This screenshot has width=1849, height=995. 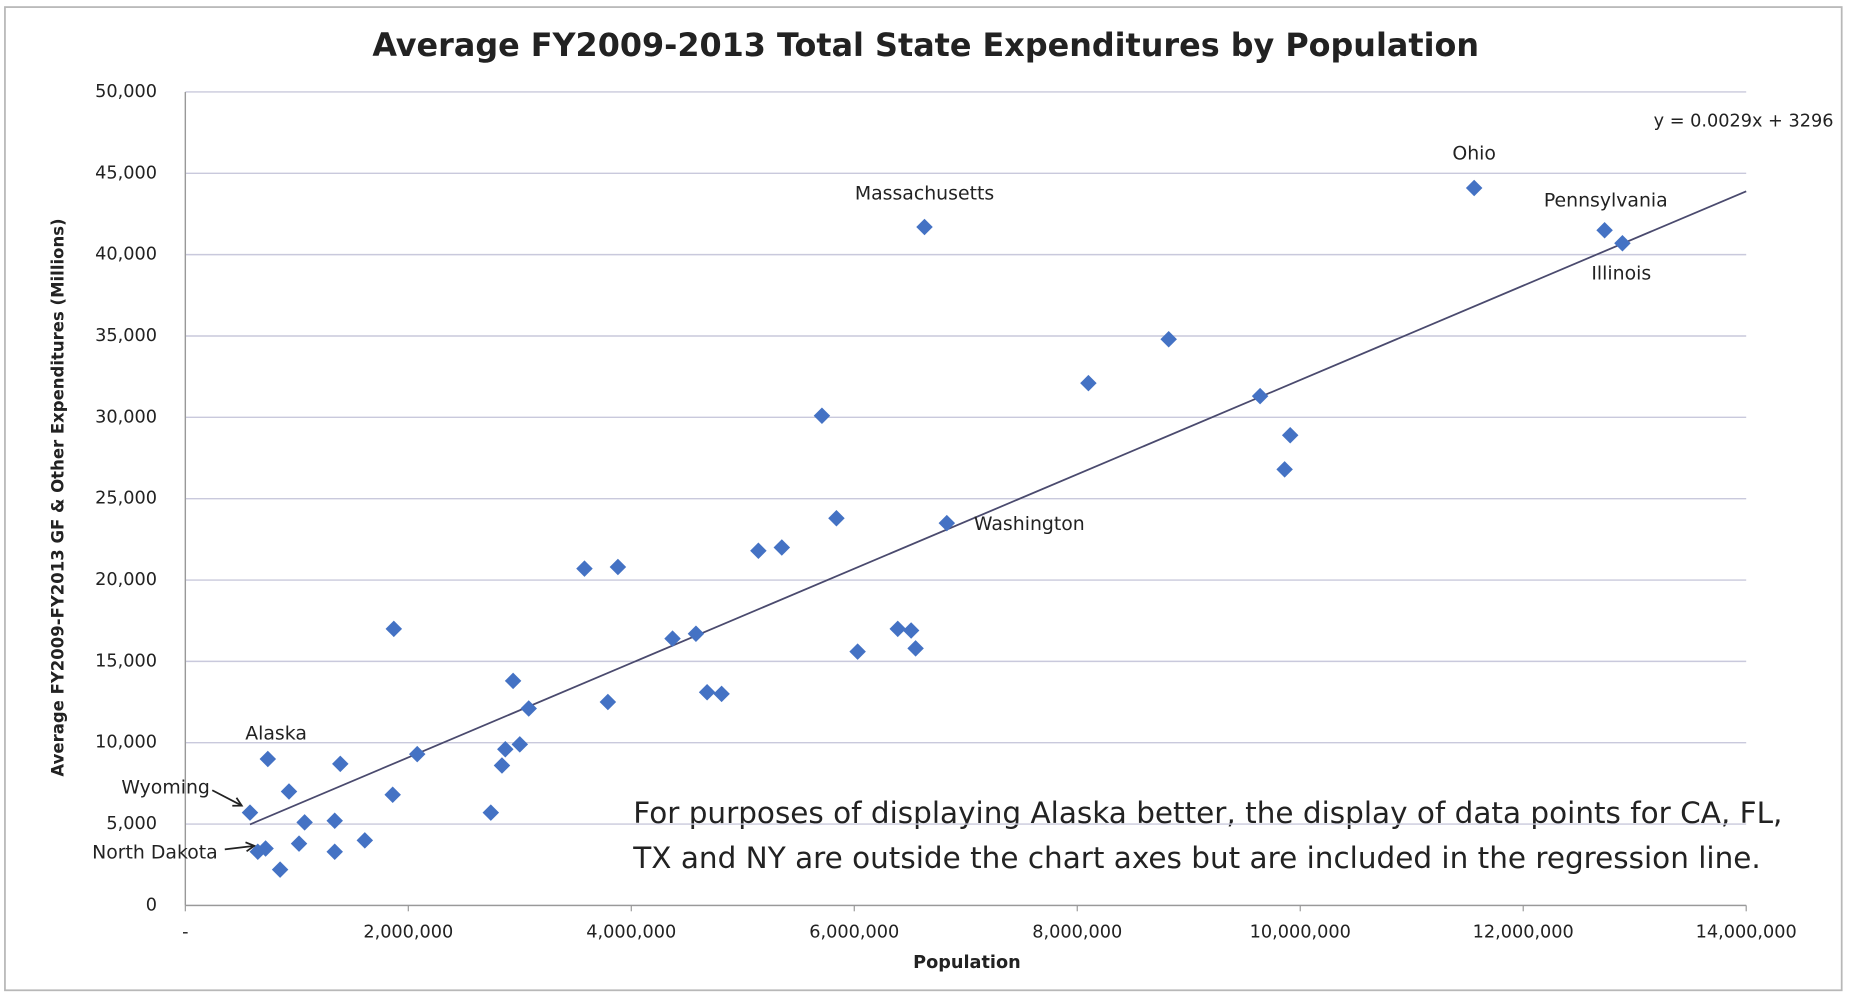 I want to click on point-label: Washington, so click(x=1029, y=524).